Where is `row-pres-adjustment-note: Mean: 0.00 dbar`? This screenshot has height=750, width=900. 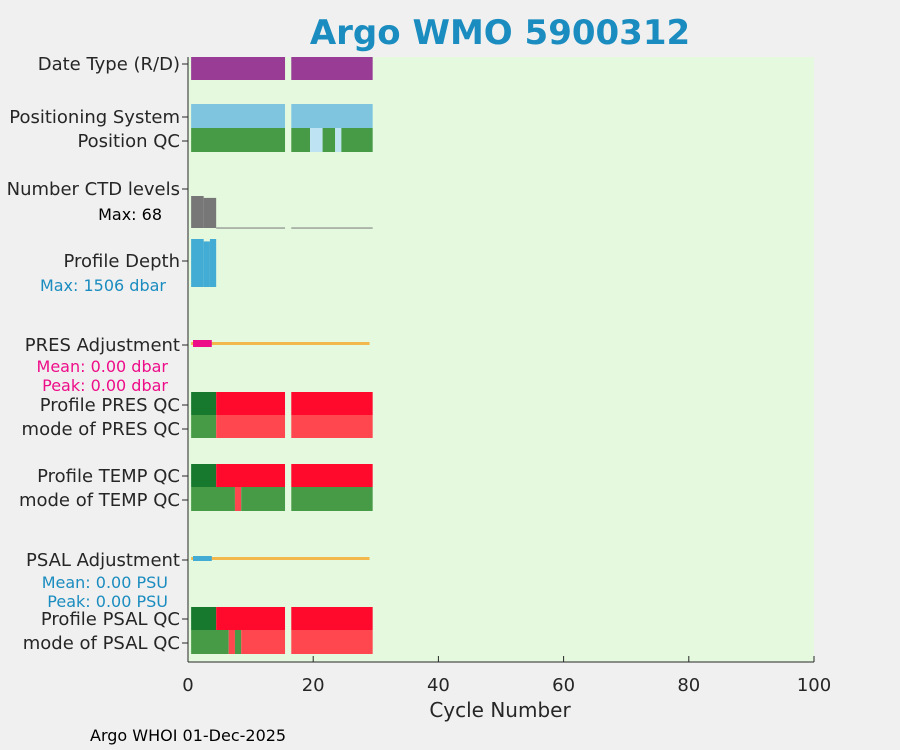
row-pres-adjustment-note: Mean: 0.00 dbar is located at coordinates (103, 366).